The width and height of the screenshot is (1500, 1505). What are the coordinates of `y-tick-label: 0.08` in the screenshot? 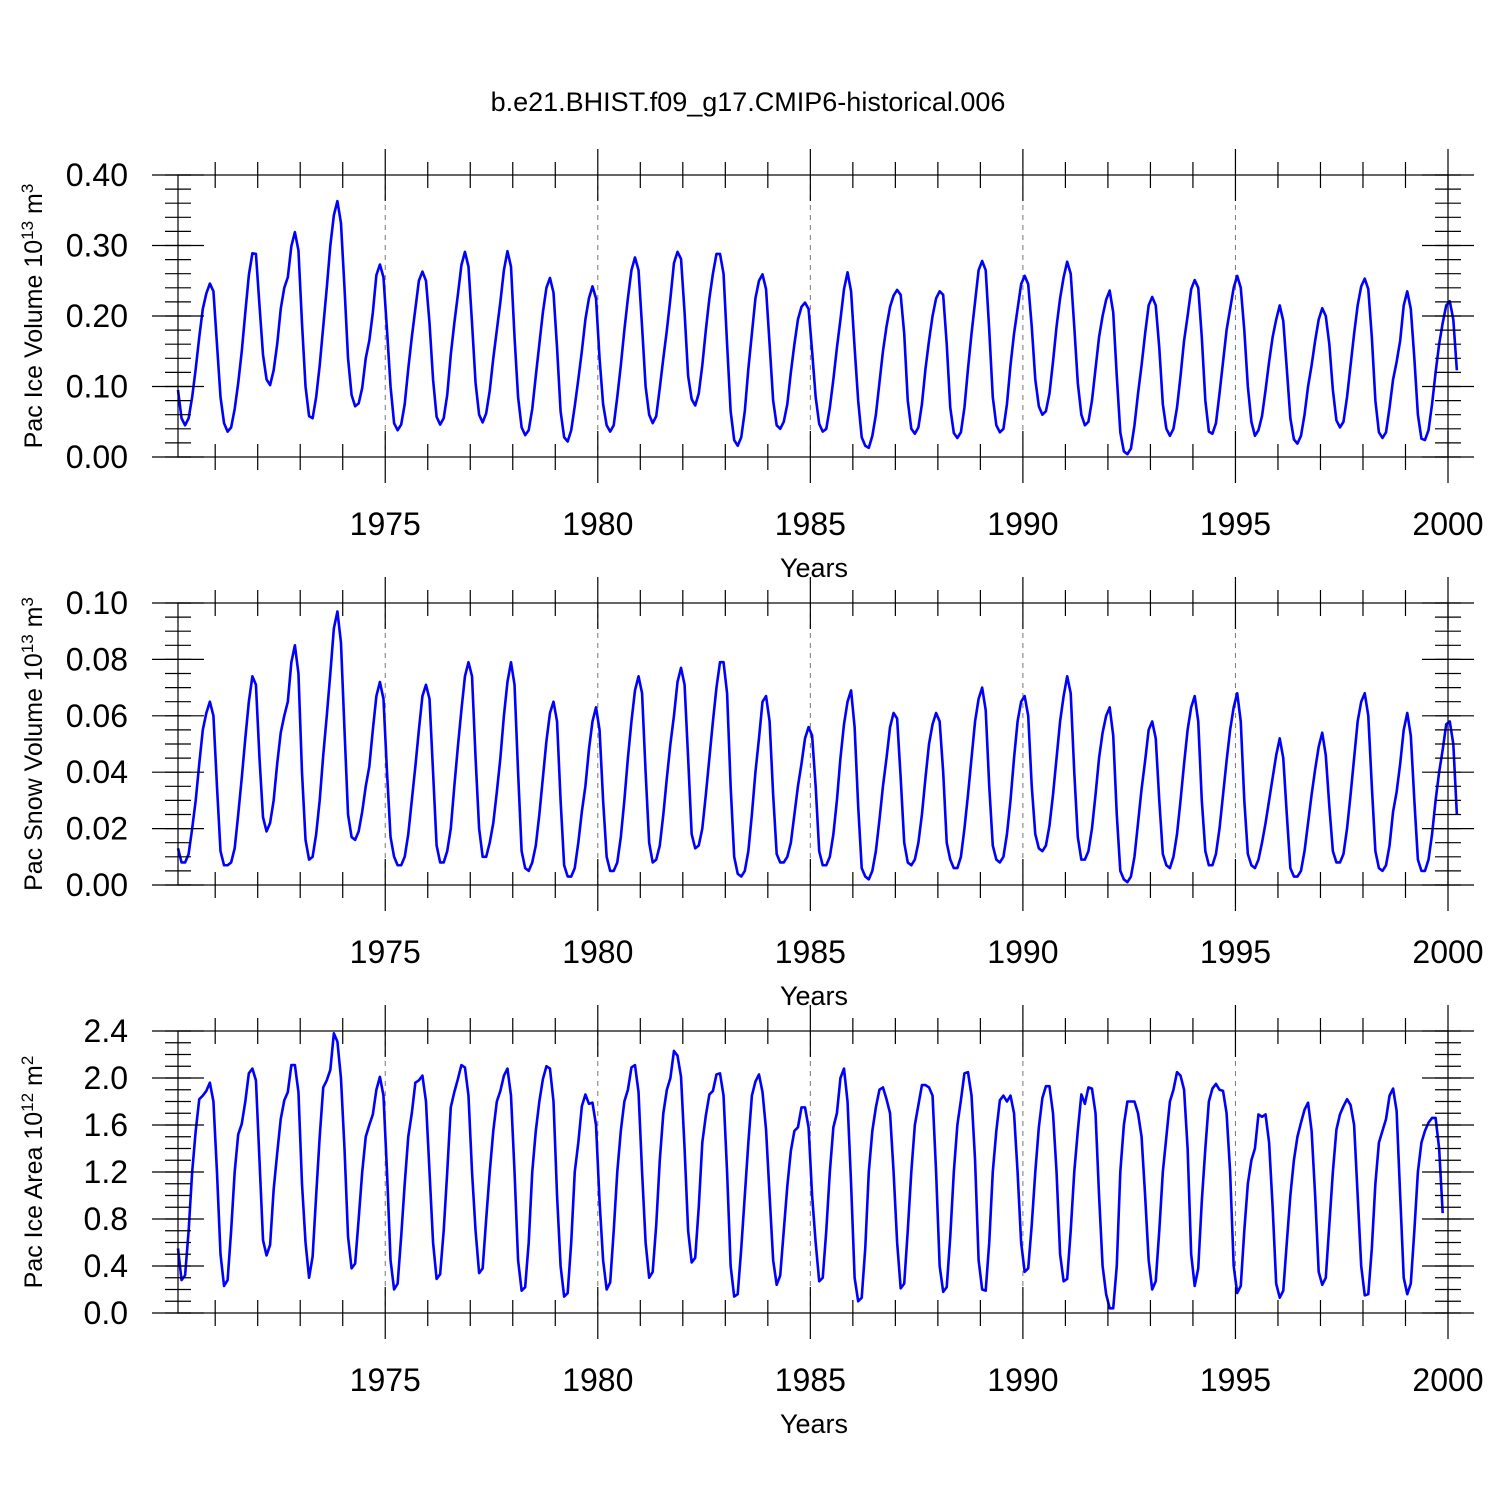 It's located at (97, 659).